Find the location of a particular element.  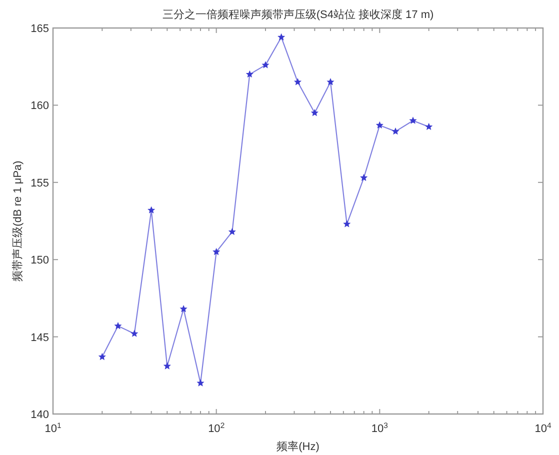

x-tick-label: 10$^{4}$ is located at coordinates (543, 427).